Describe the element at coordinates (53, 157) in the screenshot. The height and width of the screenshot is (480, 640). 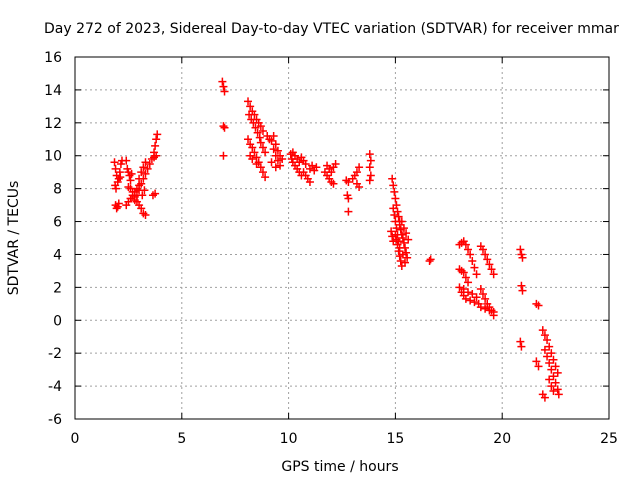
I see `y-tick-label: 10` at that location.